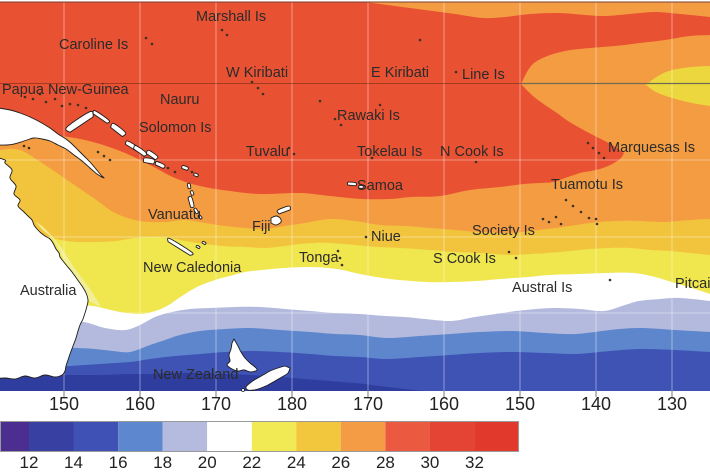 Image resolution: width=710 pixels, height=473 pixels. What do you see at coordinates (261, 227) in the screenshot?
I see `svg-text: Fiji` at bounding box center [261, 227].